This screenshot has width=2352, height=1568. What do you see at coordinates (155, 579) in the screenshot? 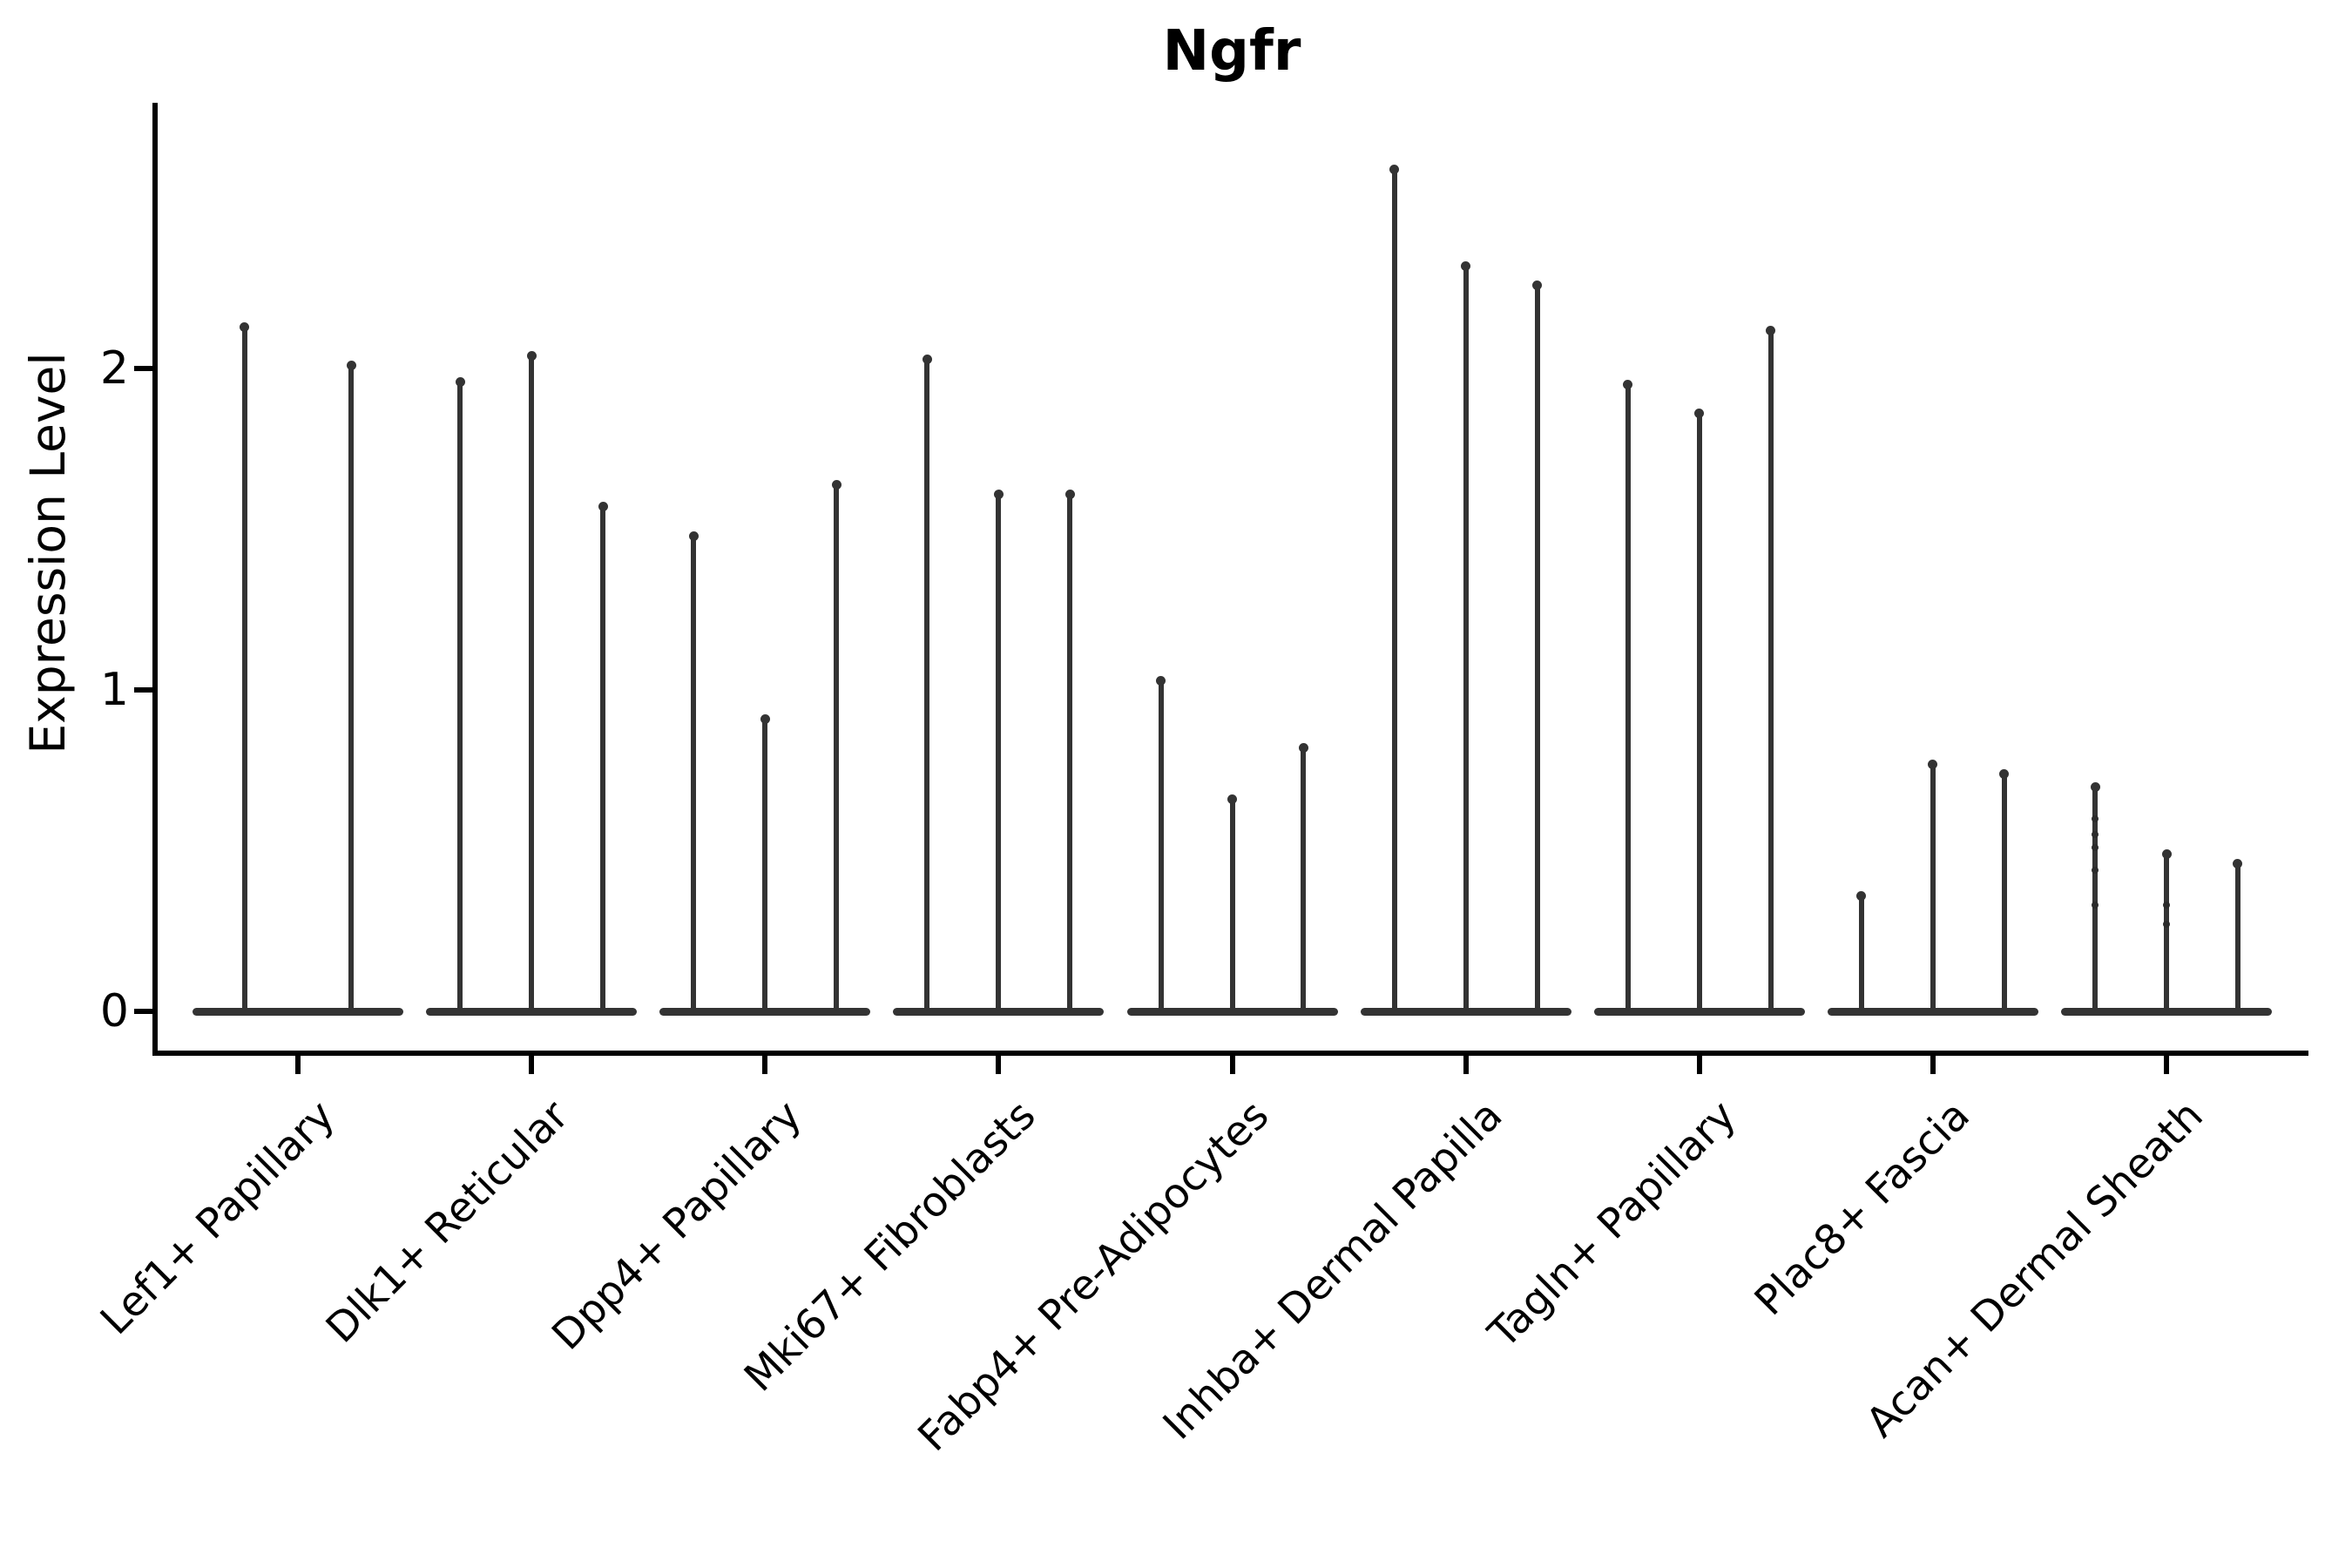
I see `y-axis-spine` at bounding box center [155, 579].